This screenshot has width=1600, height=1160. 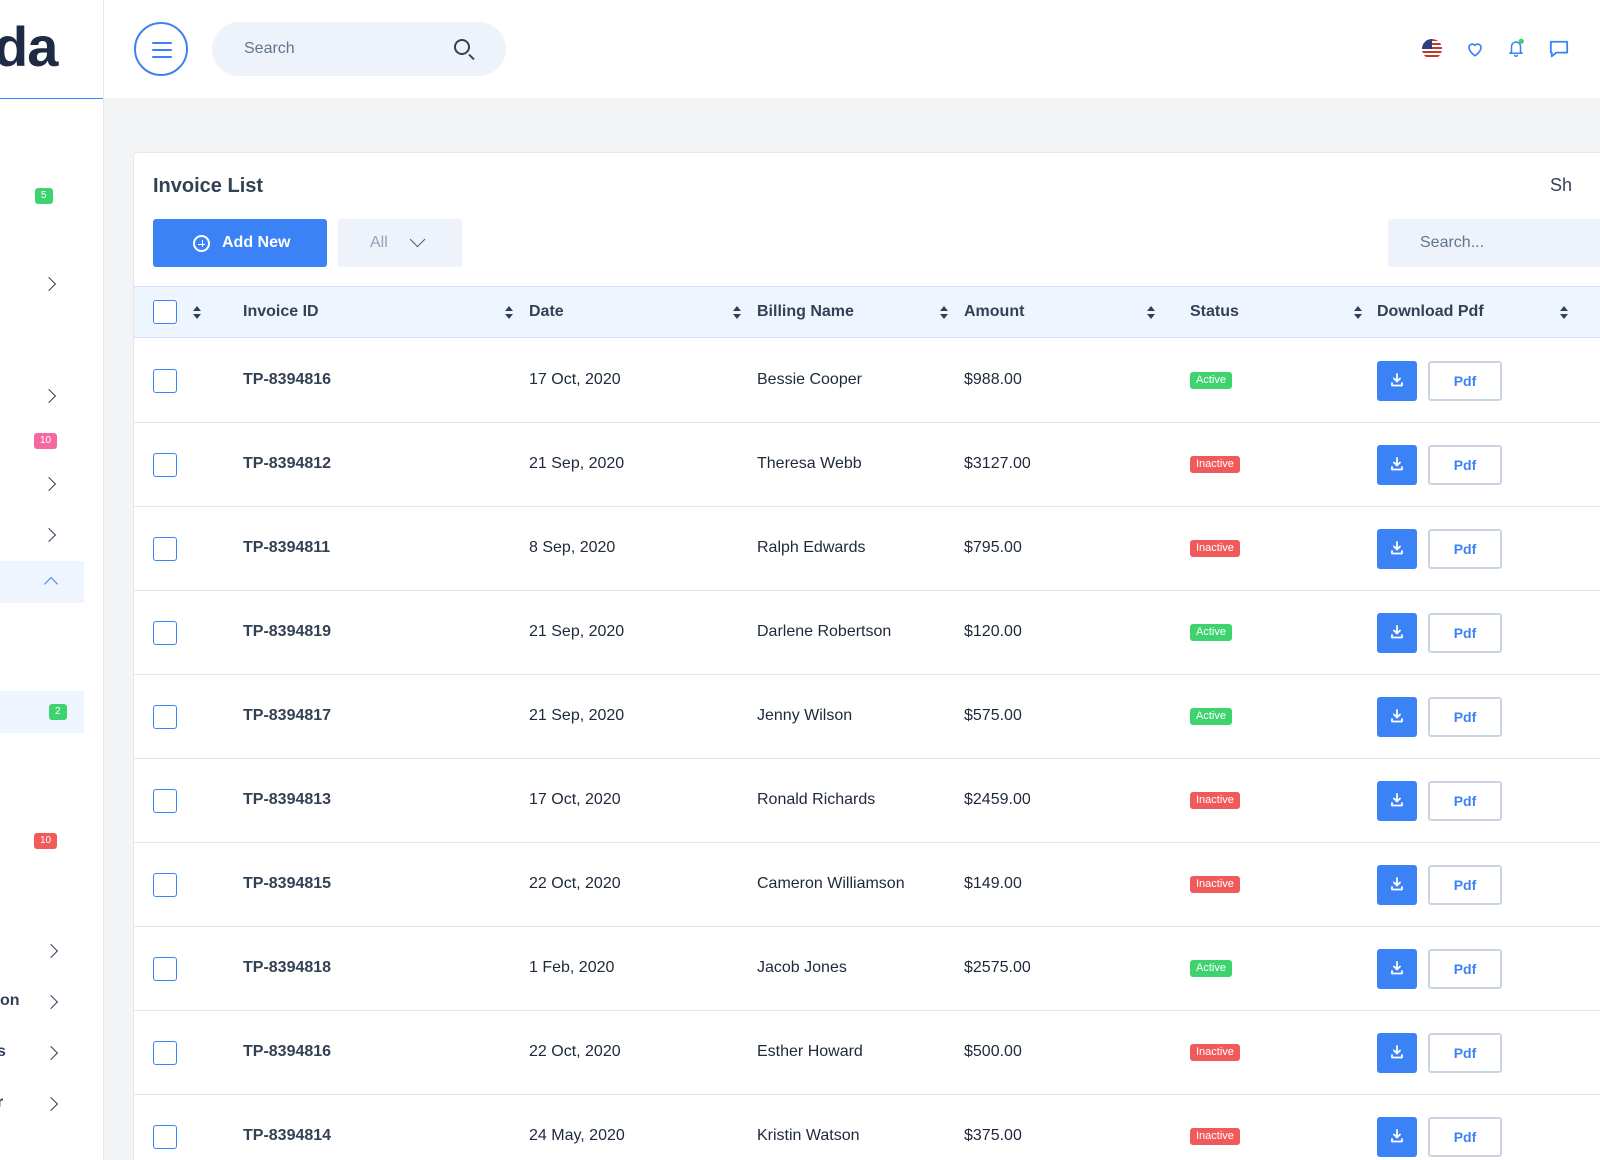 What do you see at coordinates (805, 311) in the screenshot?
I see `column-header-billing-name: Billing Name` at bounding box center [805, 311].